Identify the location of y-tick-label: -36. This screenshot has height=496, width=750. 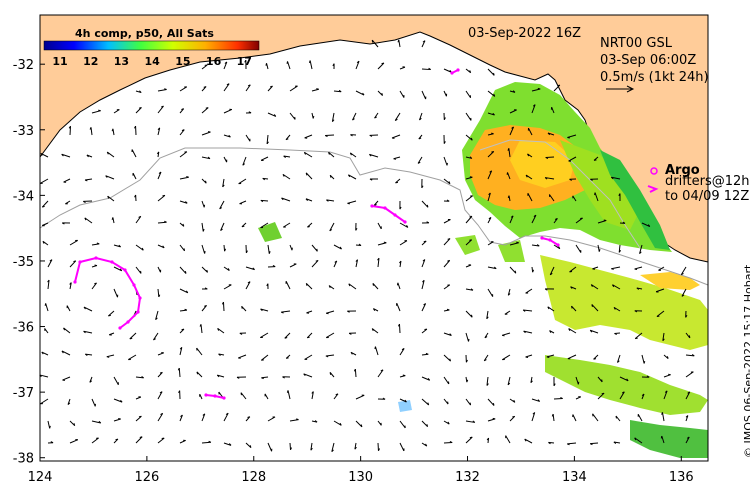
(23, 328).